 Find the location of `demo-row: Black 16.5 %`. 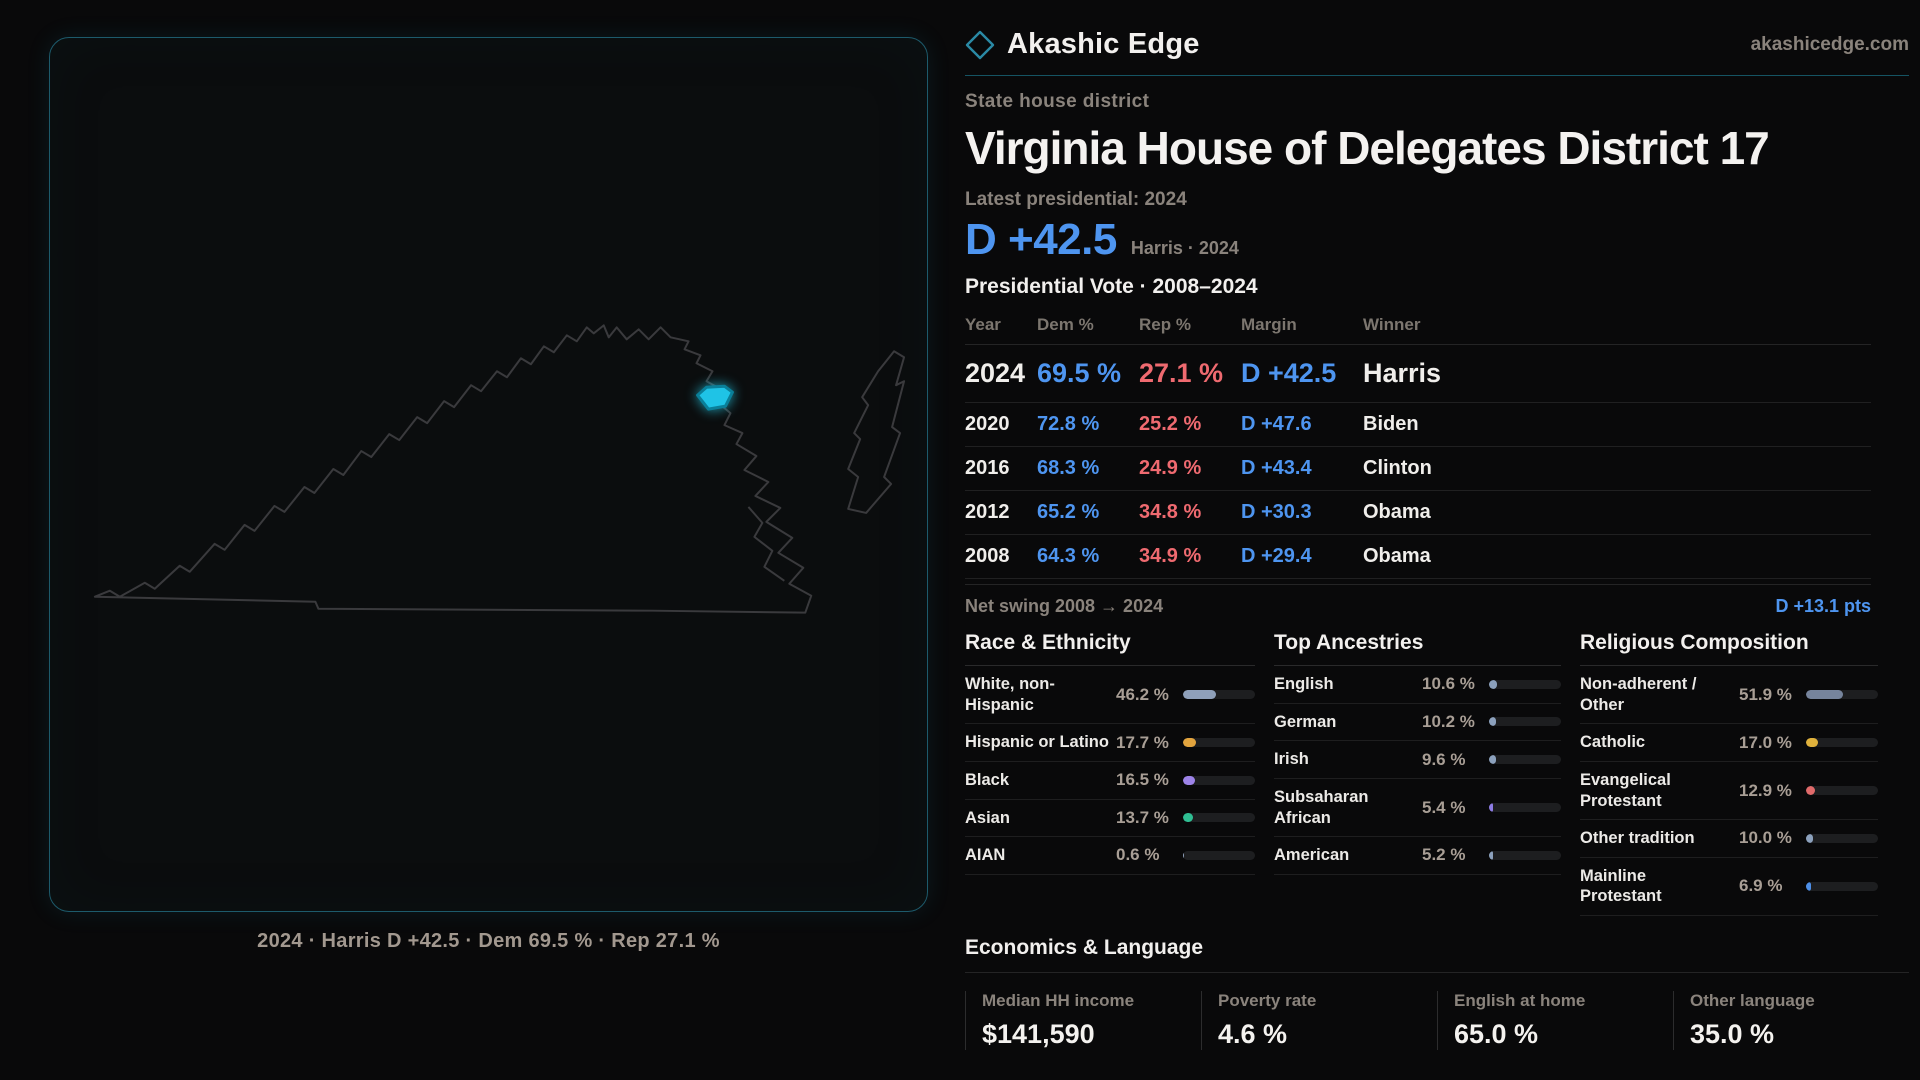

demo-row: Black 16.5 % is located at coordinates (1110, 781).